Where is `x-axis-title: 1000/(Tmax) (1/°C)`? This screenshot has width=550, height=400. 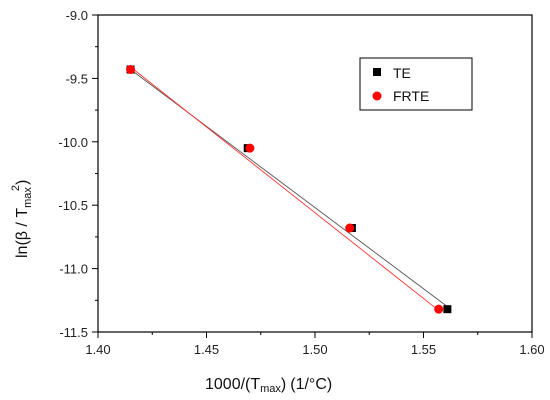
x-axis-title: 1000/(Tmax) (1/°C) is located at coordinates (268, 385).